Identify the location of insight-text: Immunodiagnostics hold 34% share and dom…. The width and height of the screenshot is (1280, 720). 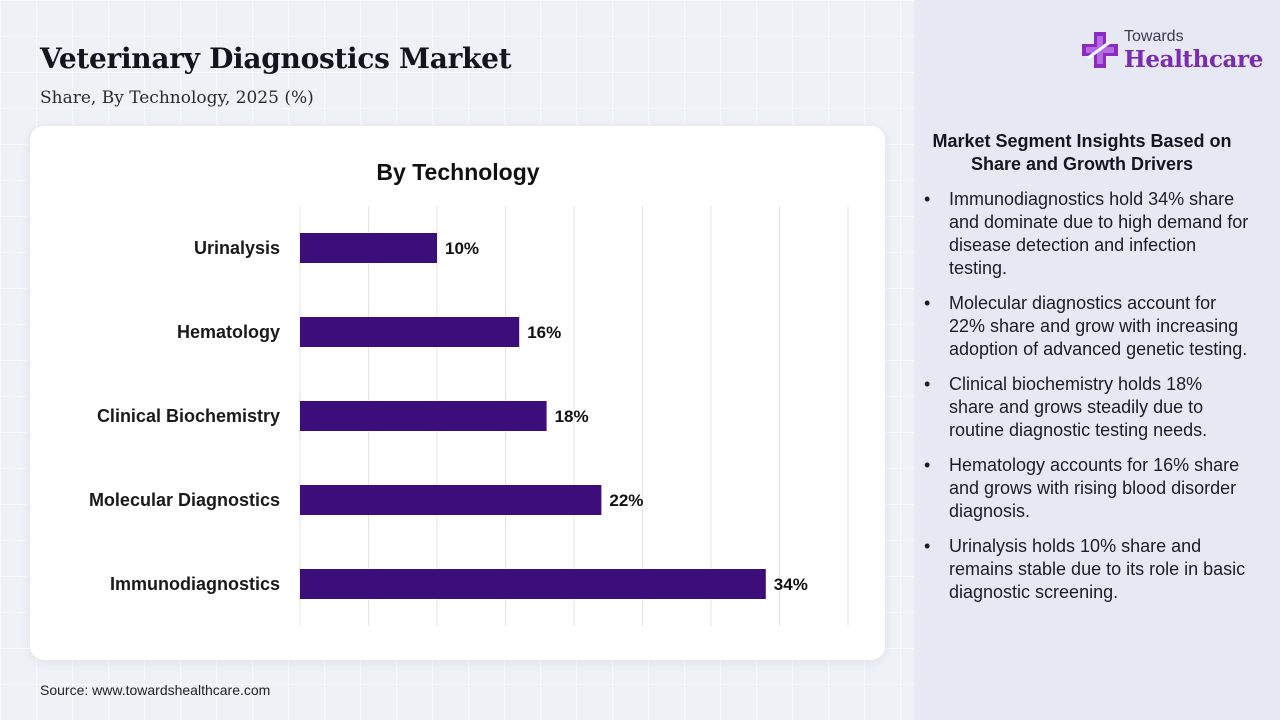
(1099, 233).